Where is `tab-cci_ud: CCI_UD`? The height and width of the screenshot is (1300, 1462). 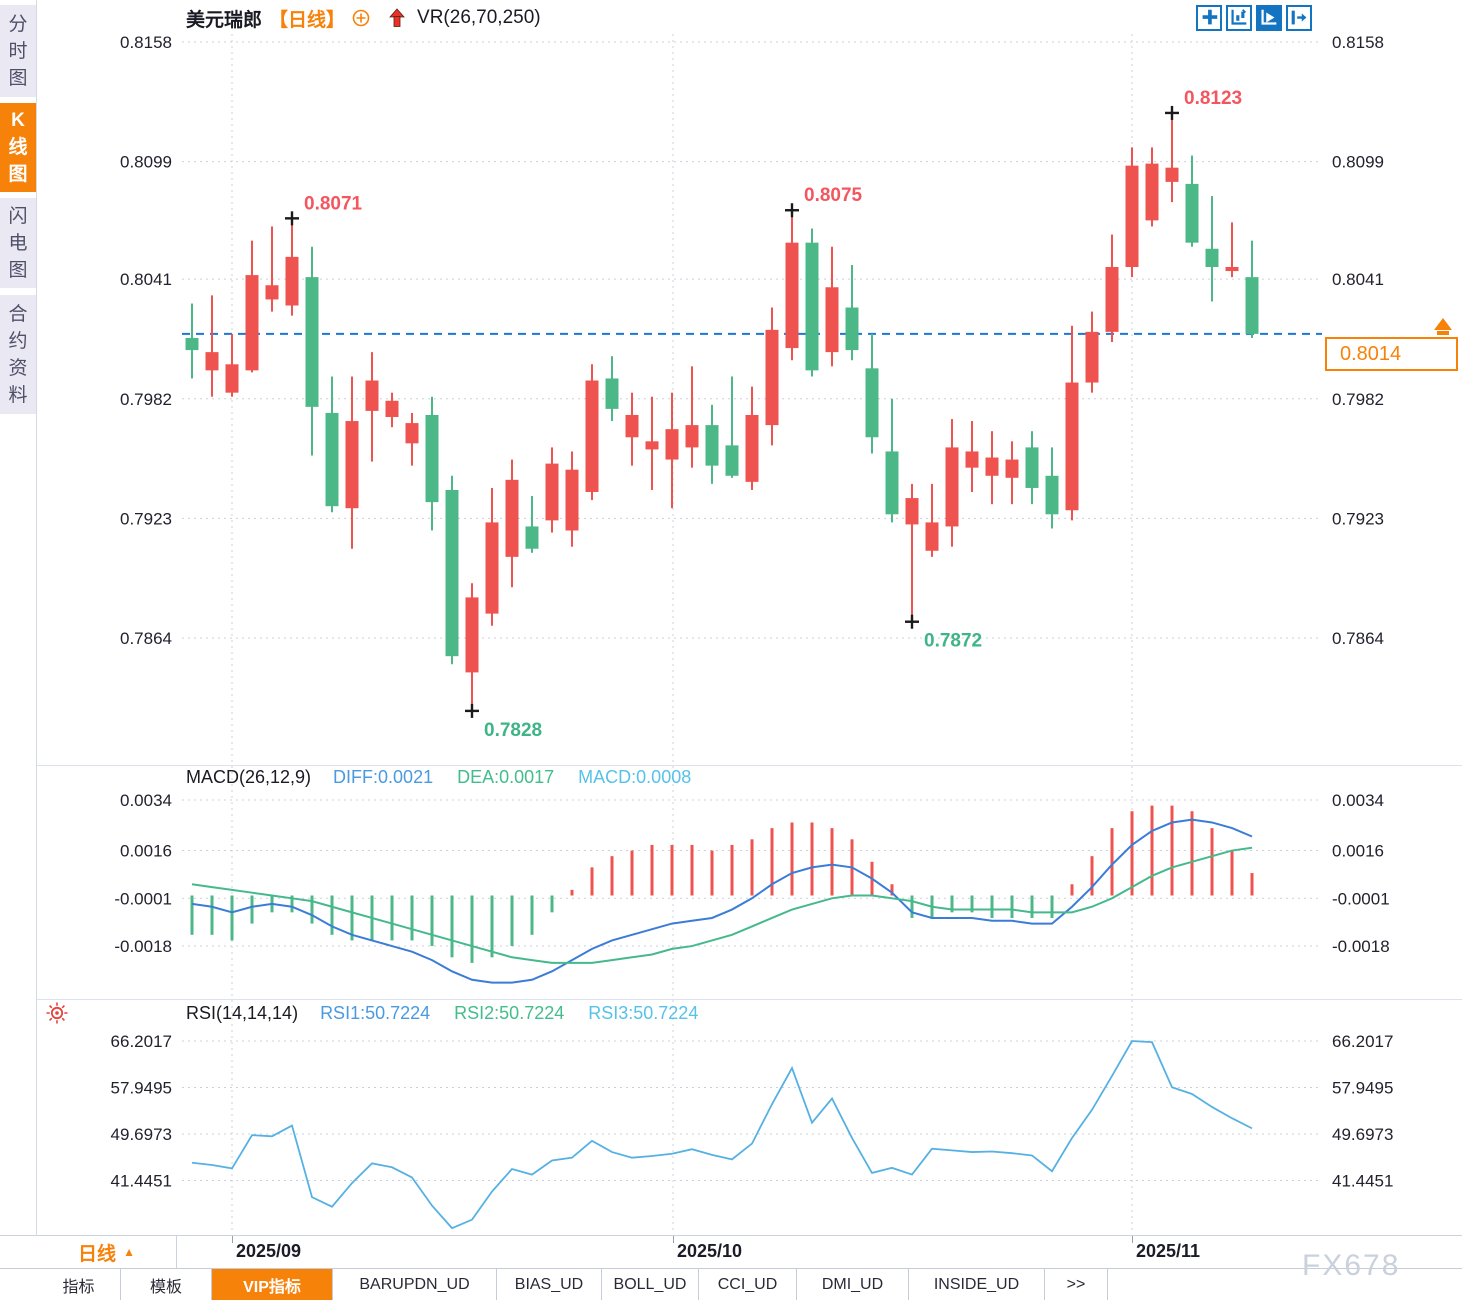 tab-cci_ud: CCI_UD is located at coordinates (748, 1284).